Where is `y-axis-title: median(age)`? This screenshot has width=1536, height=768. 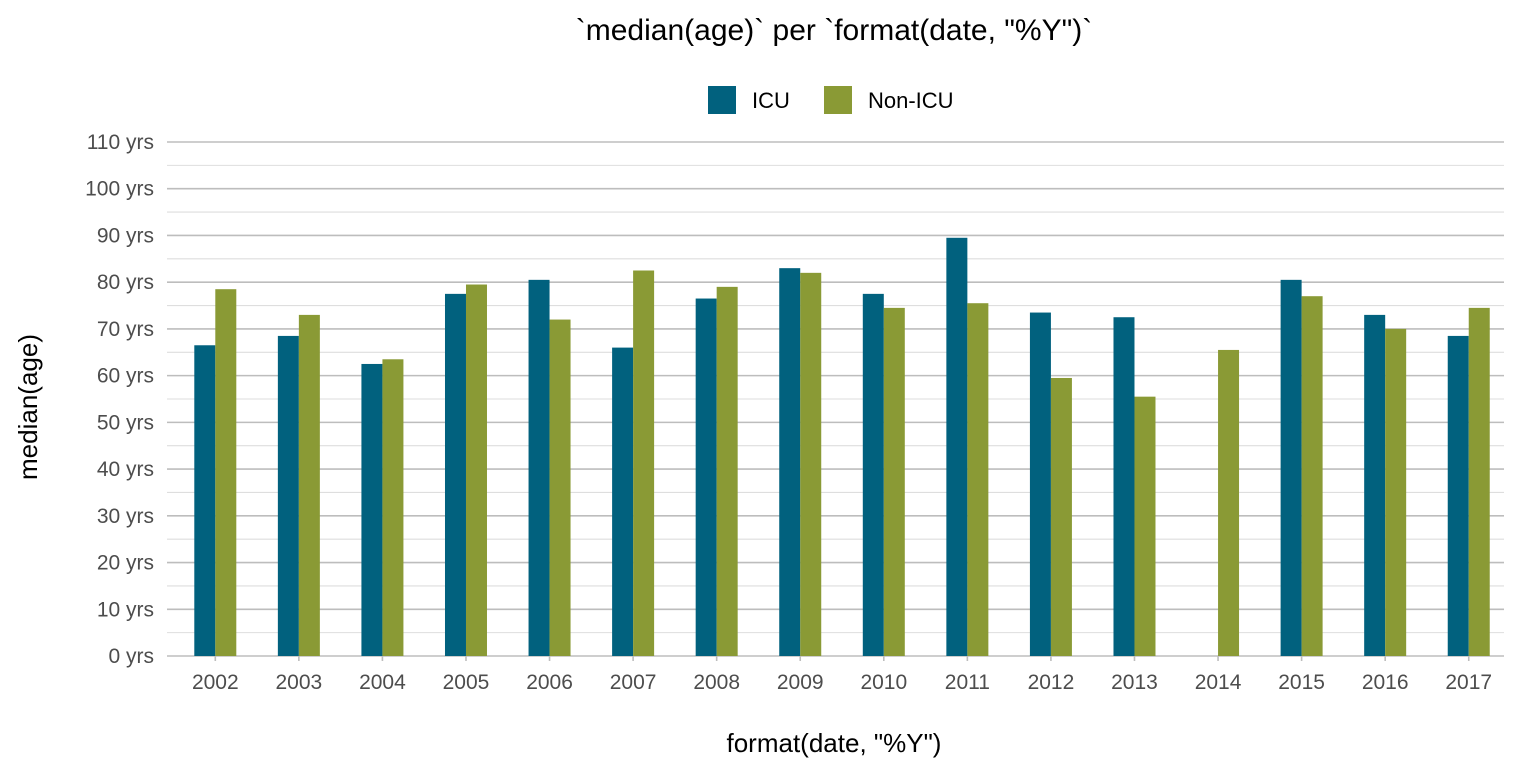
y-axis-title: median(age) is located at coordinates (28, 407).